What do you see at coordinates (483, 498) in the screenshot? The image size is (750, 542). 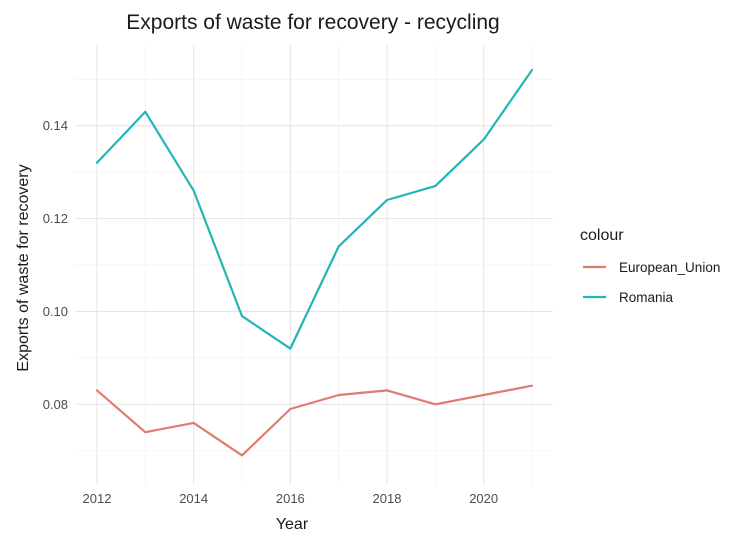 I see `x-tick-label: 2020` at bounding box center [483, 498].